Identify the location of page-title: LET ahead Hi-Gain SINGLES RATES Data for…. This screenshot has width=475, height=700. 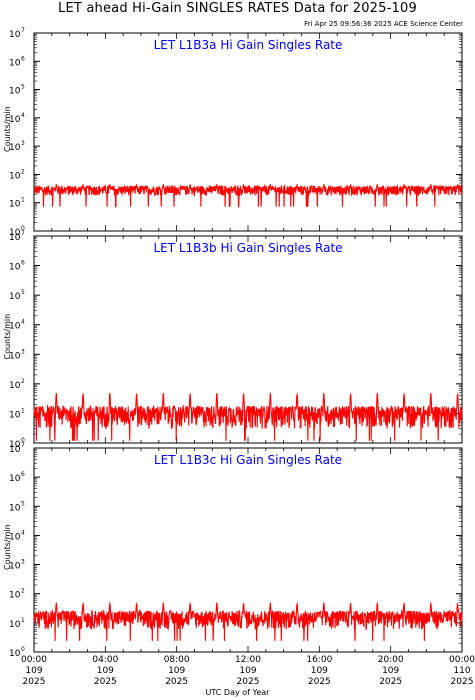
(237, 8).